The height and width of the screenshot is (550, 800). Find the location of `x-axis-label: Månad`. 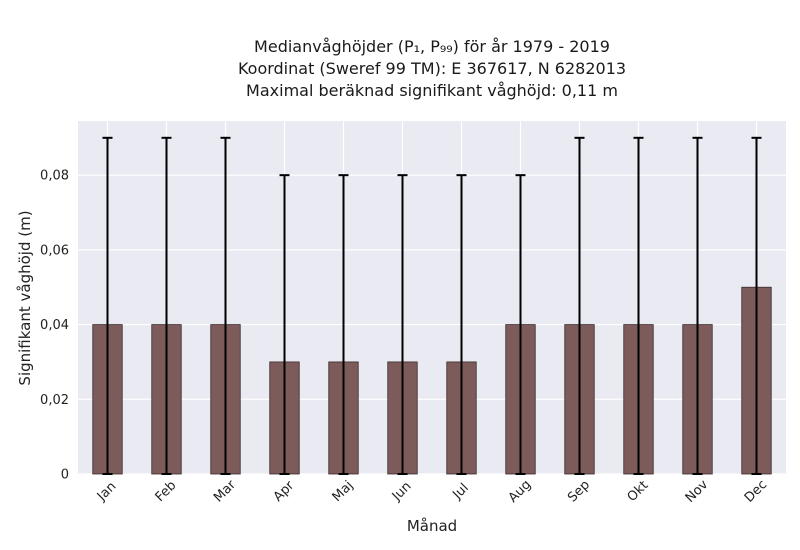

x-axis-label: Månad is located at coordinates (432, 526).